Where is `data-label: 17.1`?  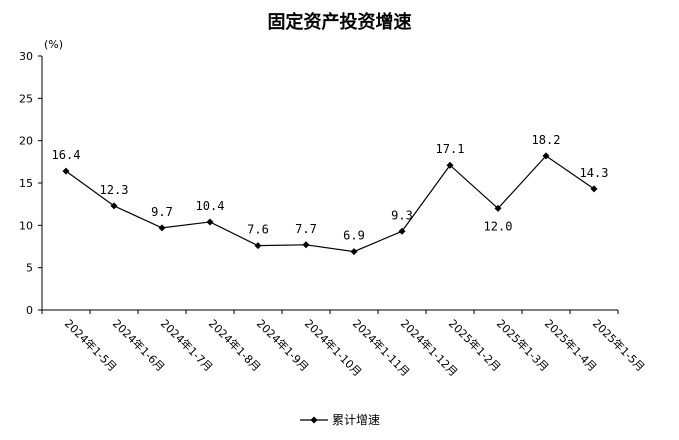 data-label: 17.1 is located at coordinates (450, 149).